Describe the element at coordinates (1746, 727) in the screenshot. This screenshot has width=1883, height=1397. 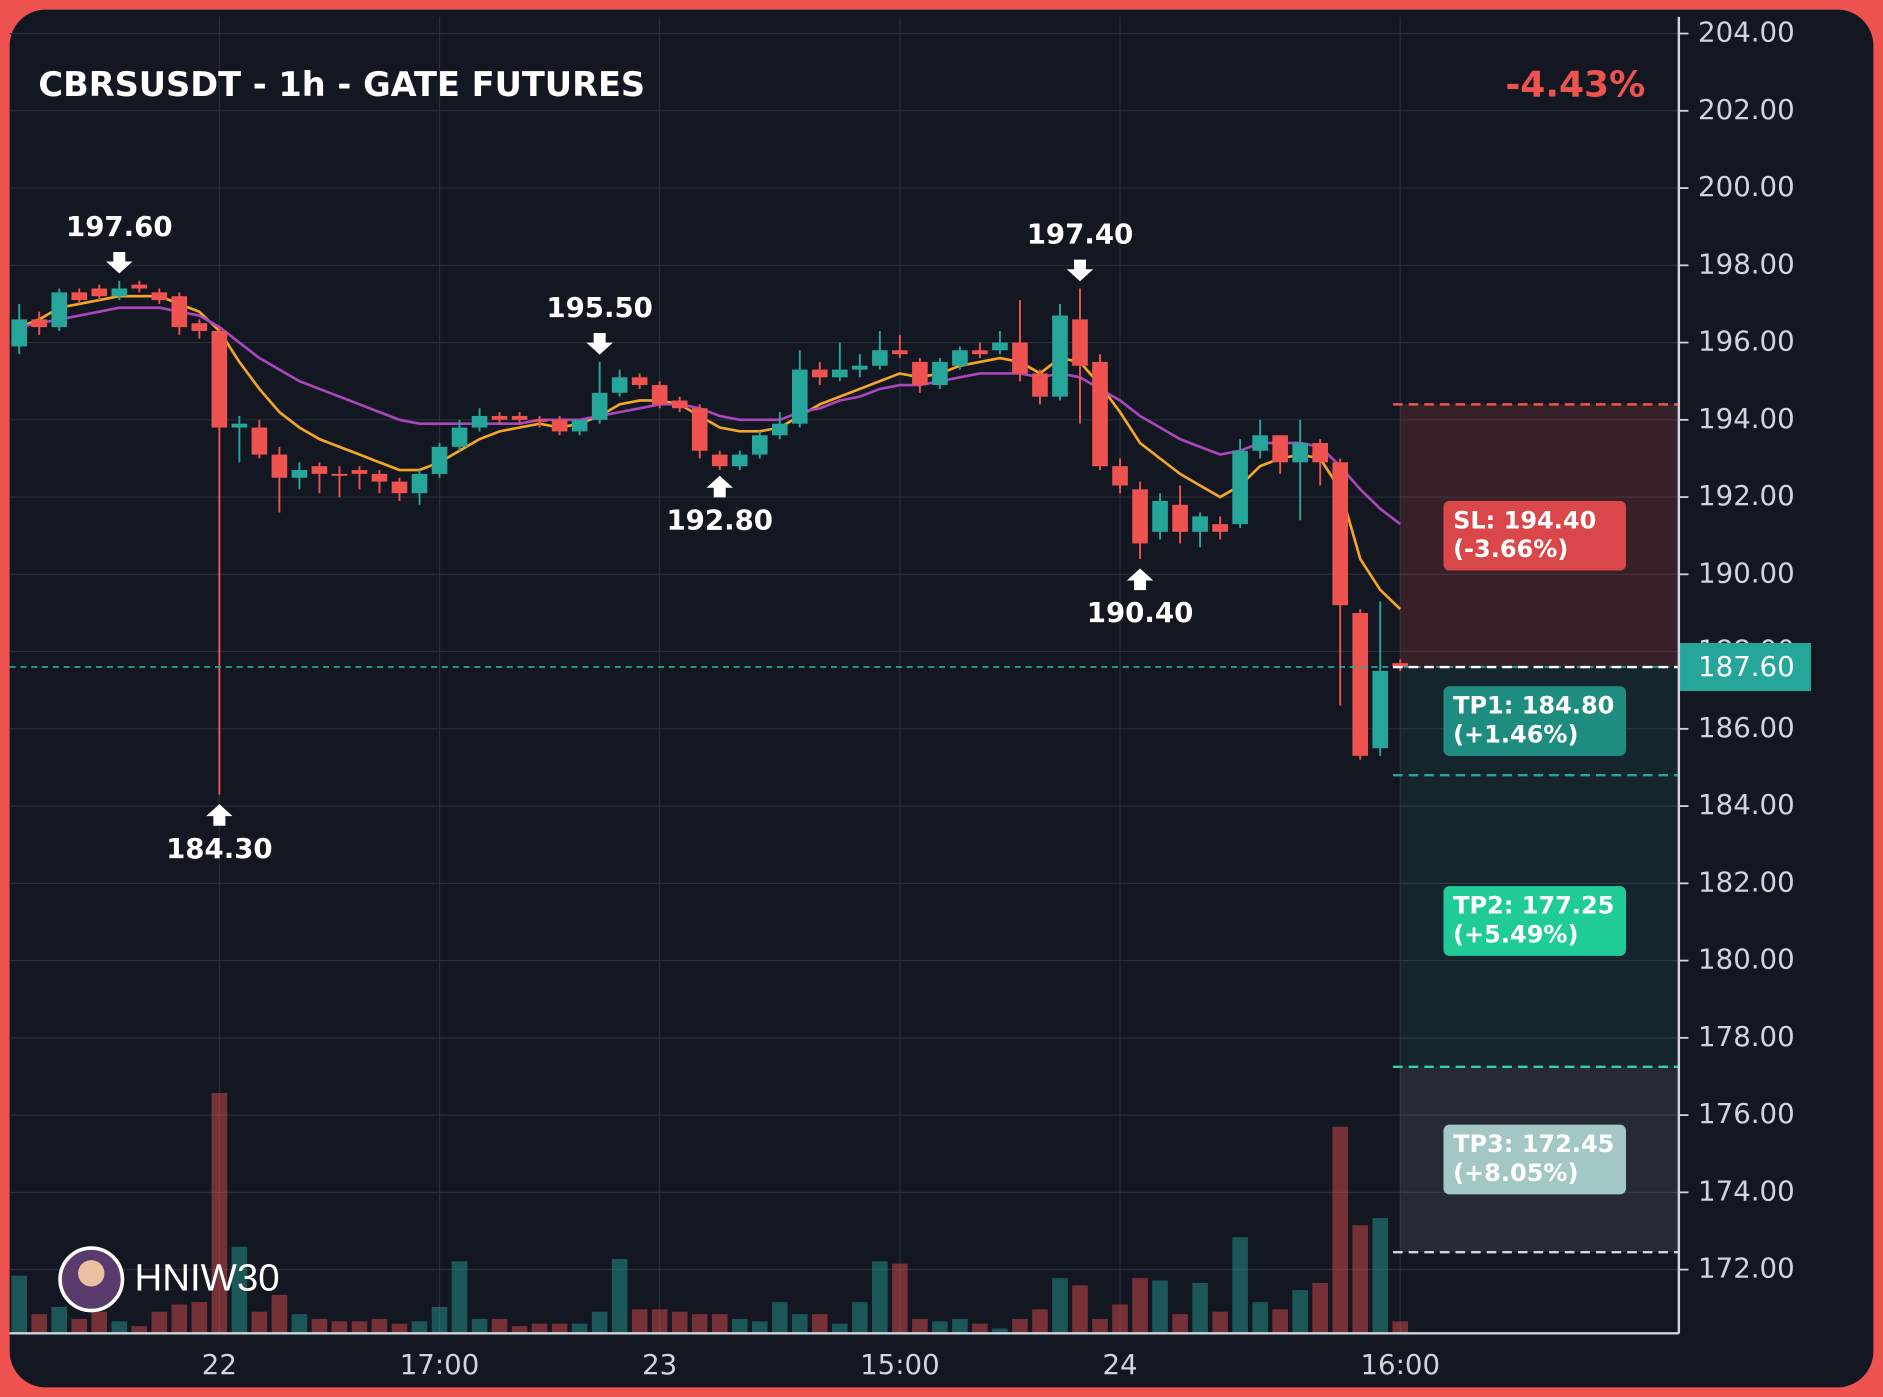
I see `y-tick-label: 186.00` at that location.